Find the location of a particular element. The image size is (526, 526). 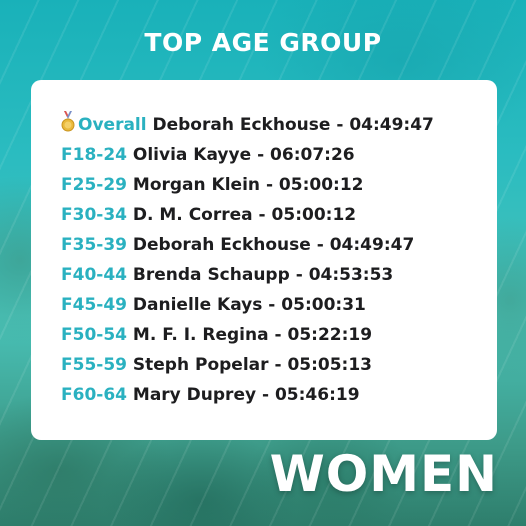

category-label: F25-29 is located at coordinates (94, 185).